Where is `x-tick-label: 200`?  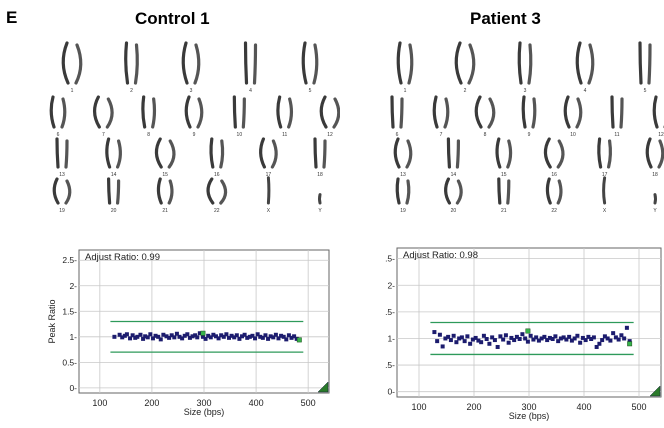 x-tick-label: 200 is located at coordinates (151, 403).